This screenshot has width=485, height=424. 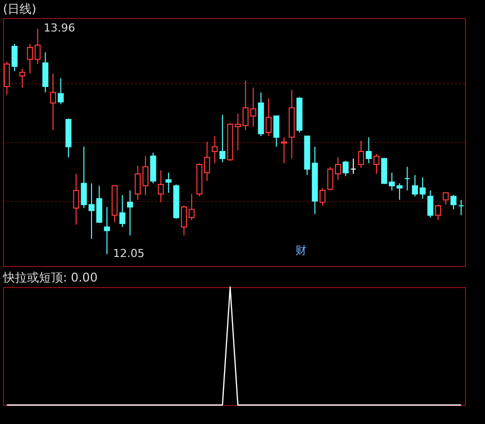 What do you see at coordinates (50, 277) in the screenshot?
I see `chart-title: 快拉或短顶: 0.00` at bounding box center [50, 277].